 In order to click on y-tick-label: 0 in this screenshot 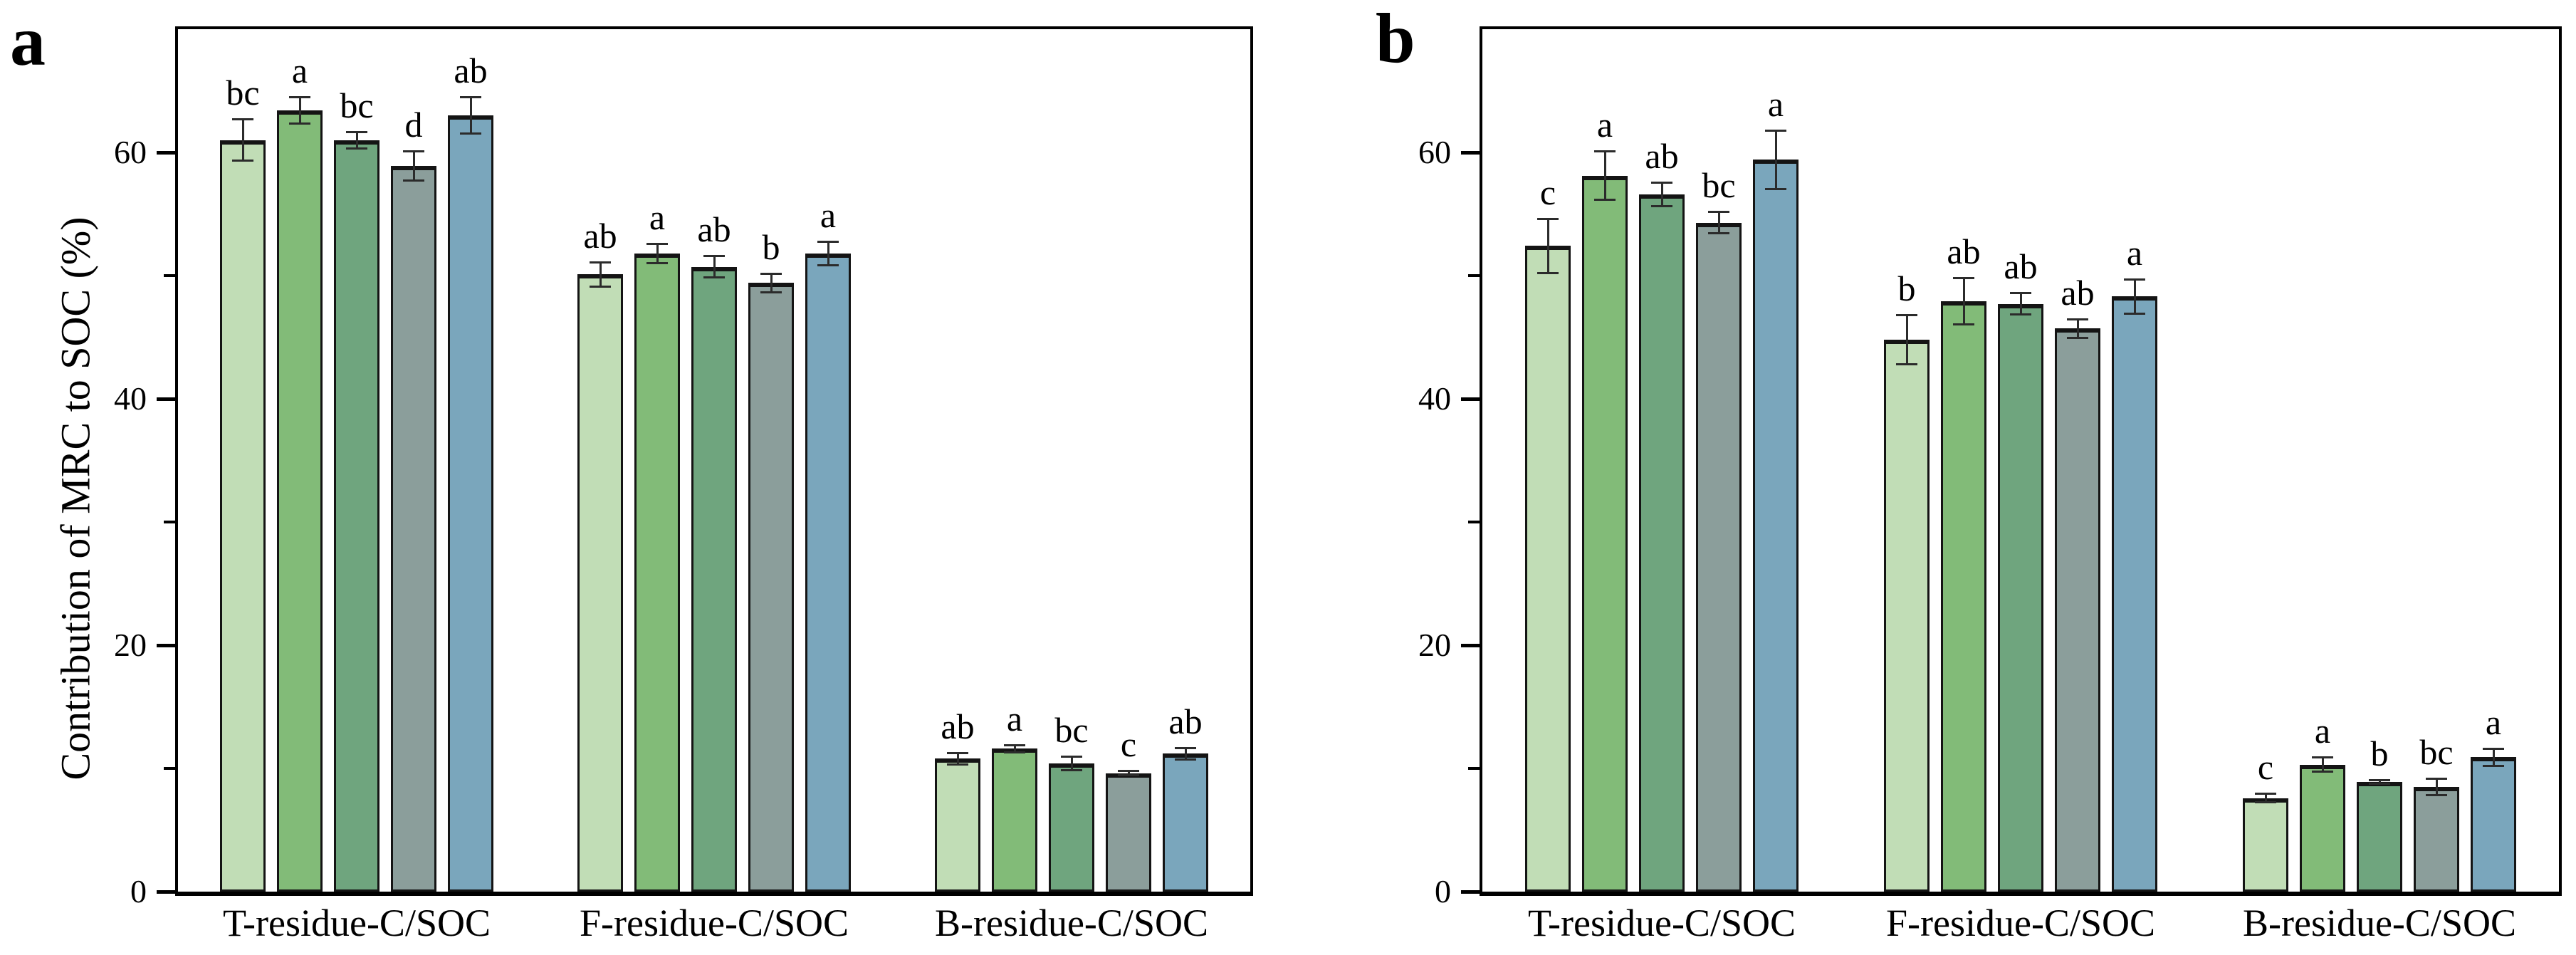, I will do `click(1443, 891)`.